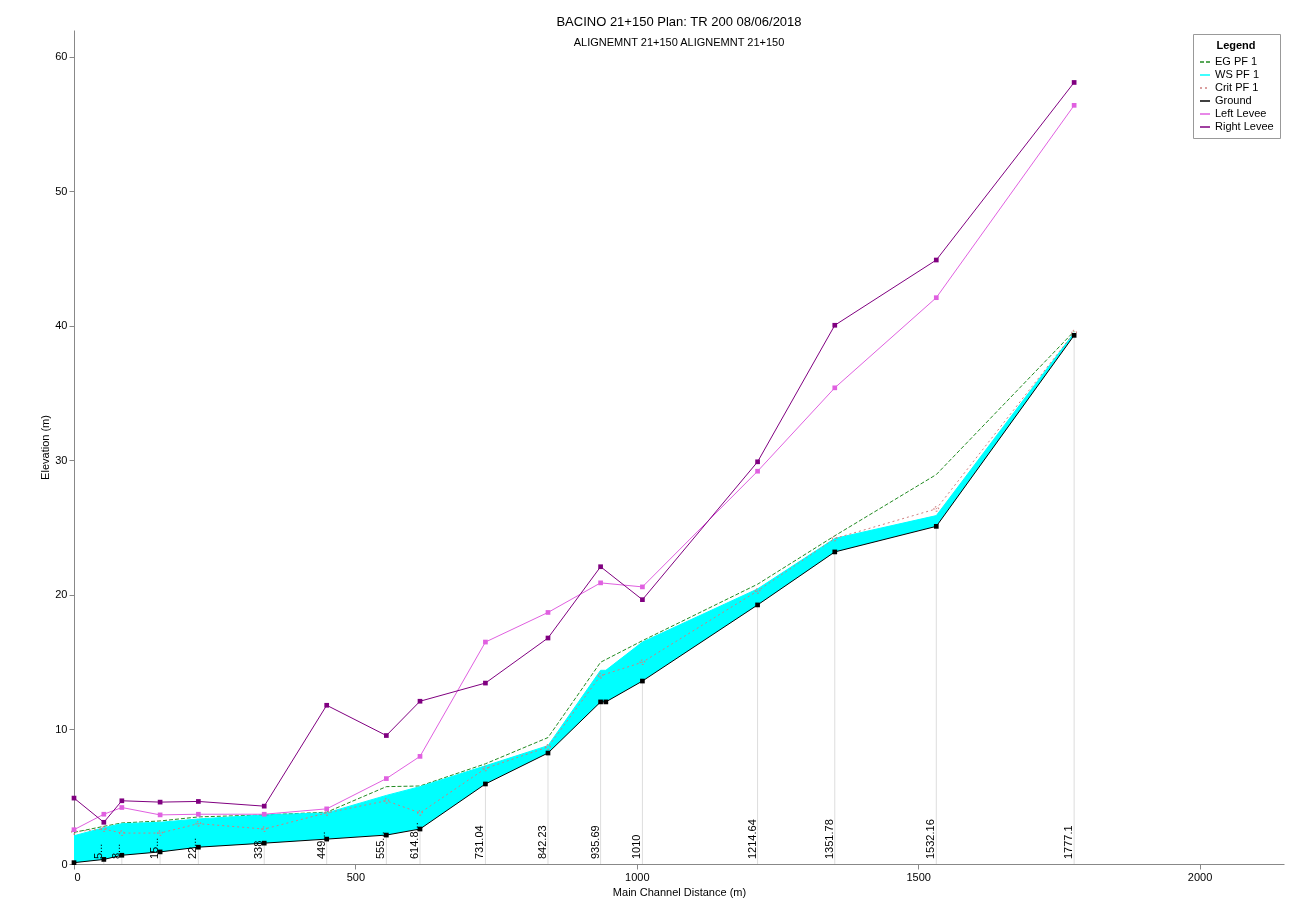  Describe the element at coordinates (356, 876) in the screenshot. I see `x-tick-label: 500` at that location.